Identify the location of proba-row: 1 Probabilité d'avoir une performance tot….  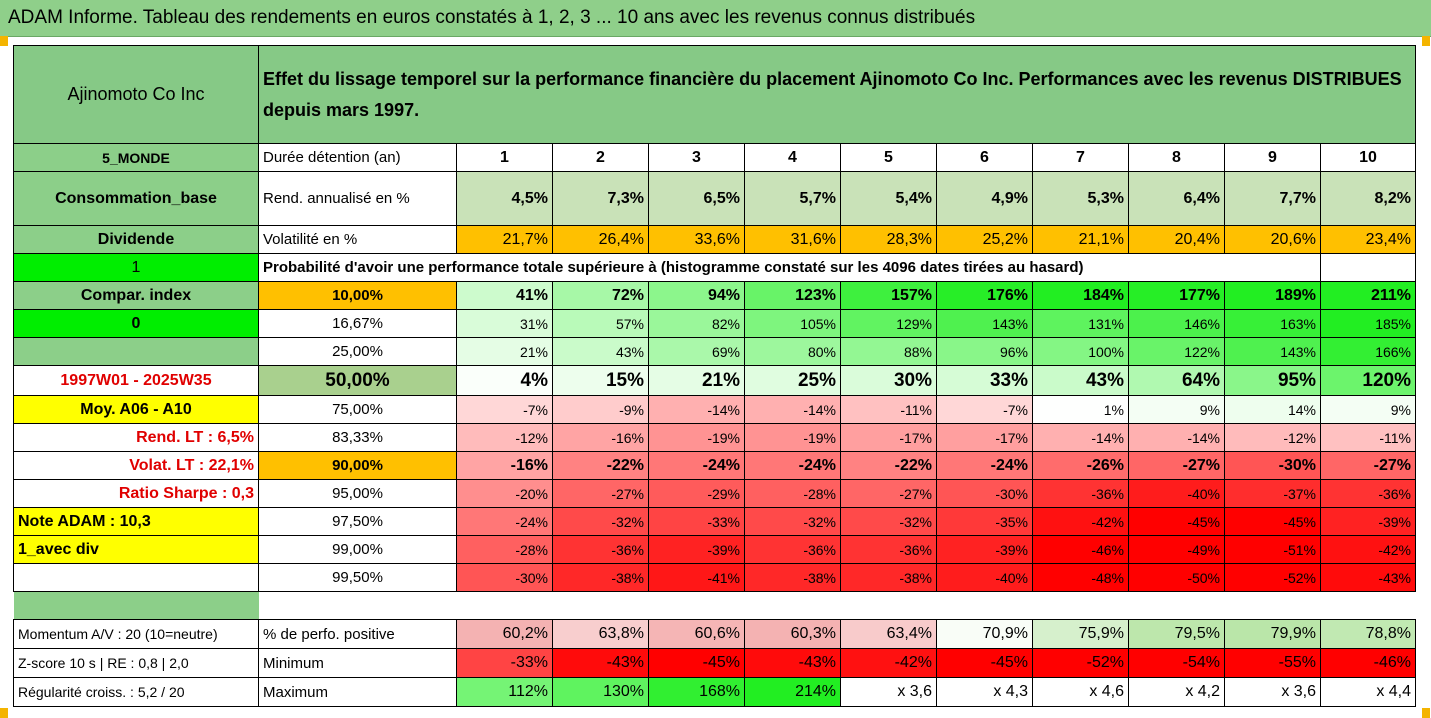
(714, 267).